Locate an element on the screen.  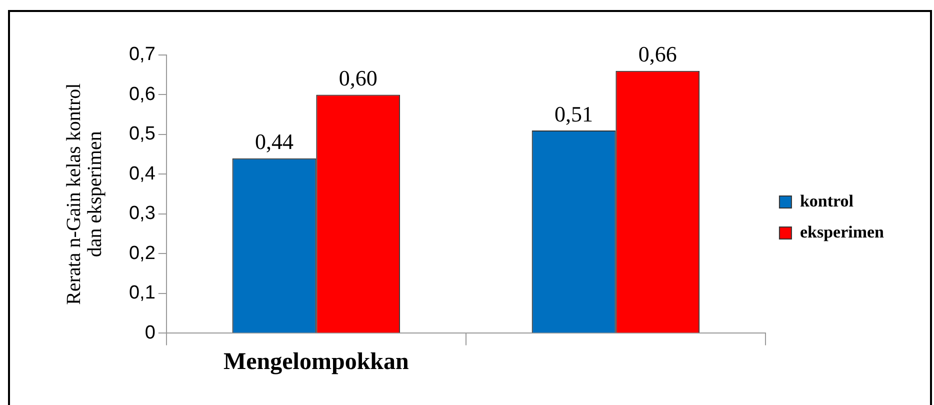
data-label: 0,44 is located at coordinates (274, 141).